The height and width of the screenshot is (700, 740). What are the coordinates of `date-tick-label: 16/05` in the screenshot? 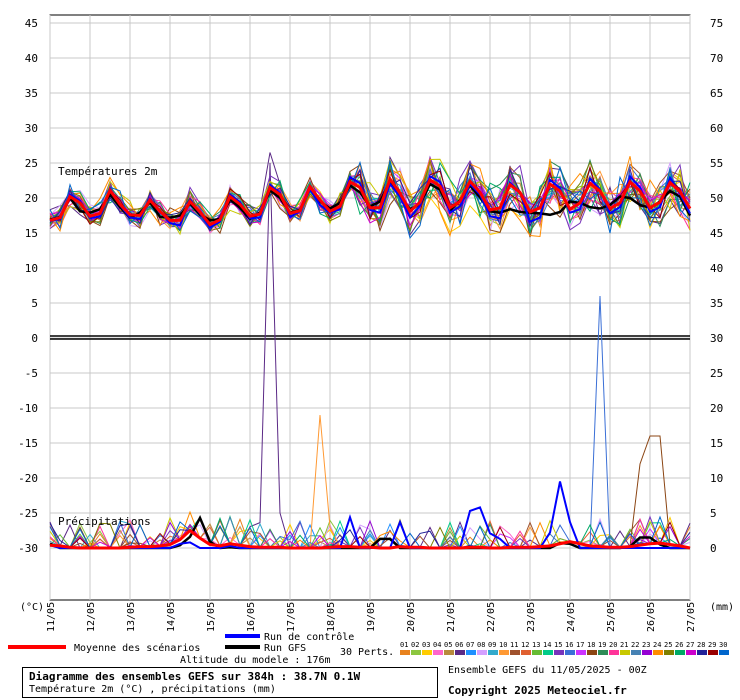 It's located at (251, 617).